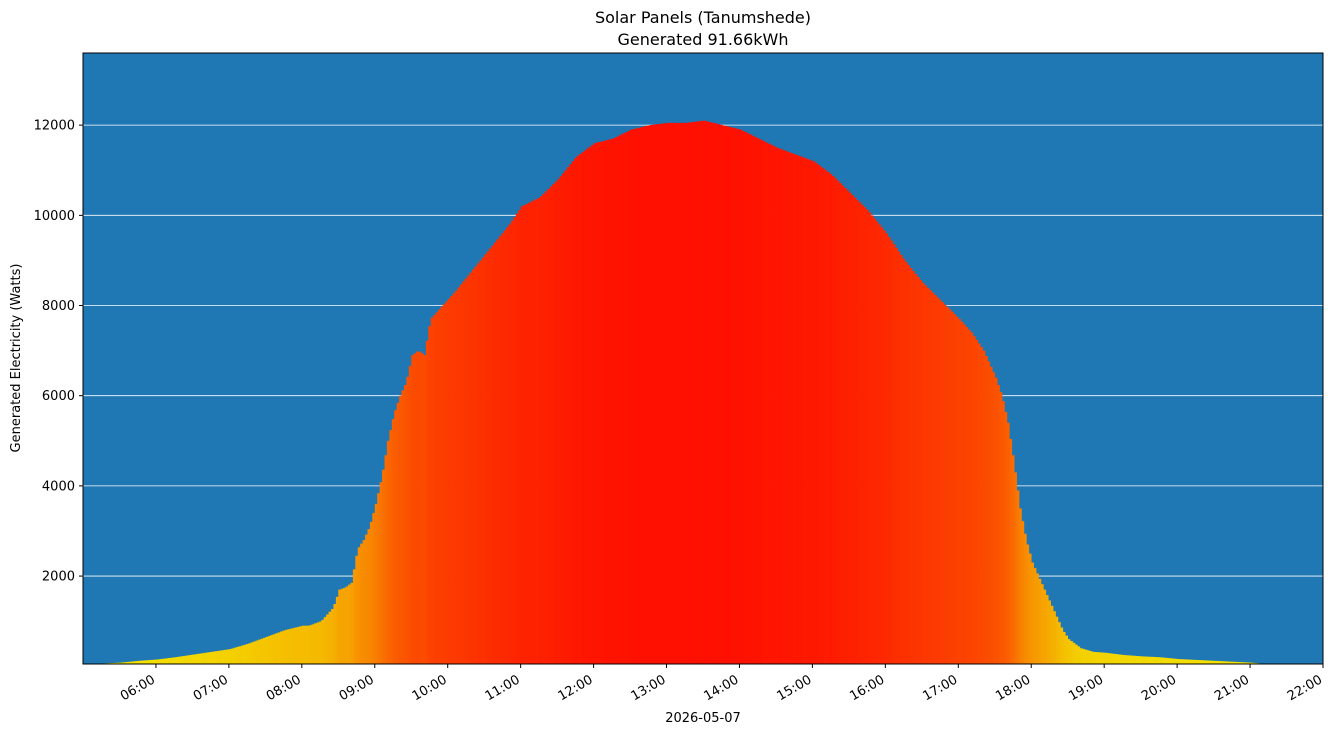 This screenshot has height=736, width=1333. Describe the element at coordinates (138, 688) in the screenshot. I see `x-tick-label: 06:00` at that location.